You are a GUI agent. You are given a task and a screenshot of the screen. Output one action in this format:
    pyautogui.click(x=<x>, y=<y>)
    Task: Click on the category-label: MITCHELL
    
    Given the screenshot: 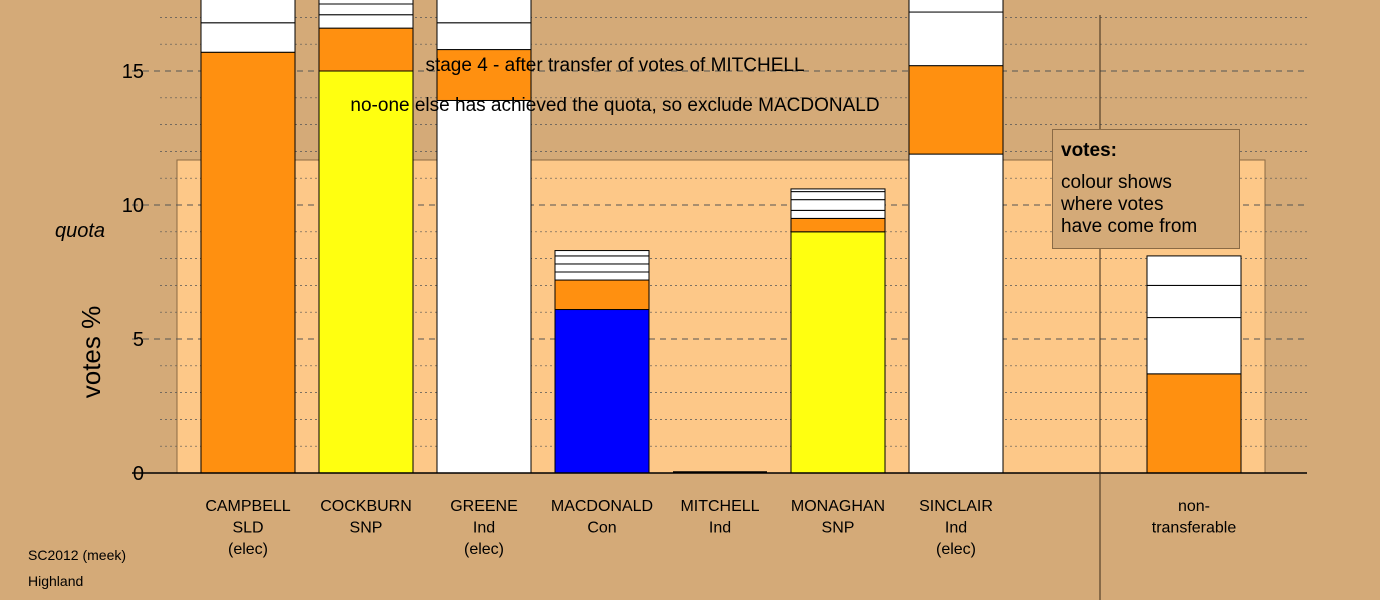 What is the action you would take?
    pyautogui.click(x=719, y=506)
    